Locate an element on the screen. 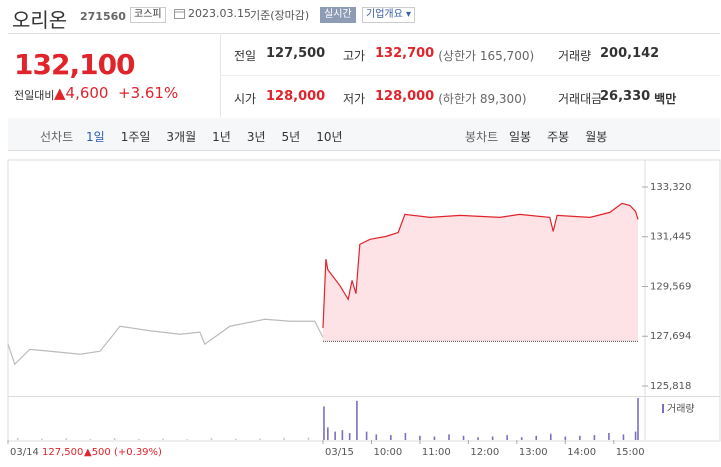  tab: 3년 is located at coordinates (256, 137).